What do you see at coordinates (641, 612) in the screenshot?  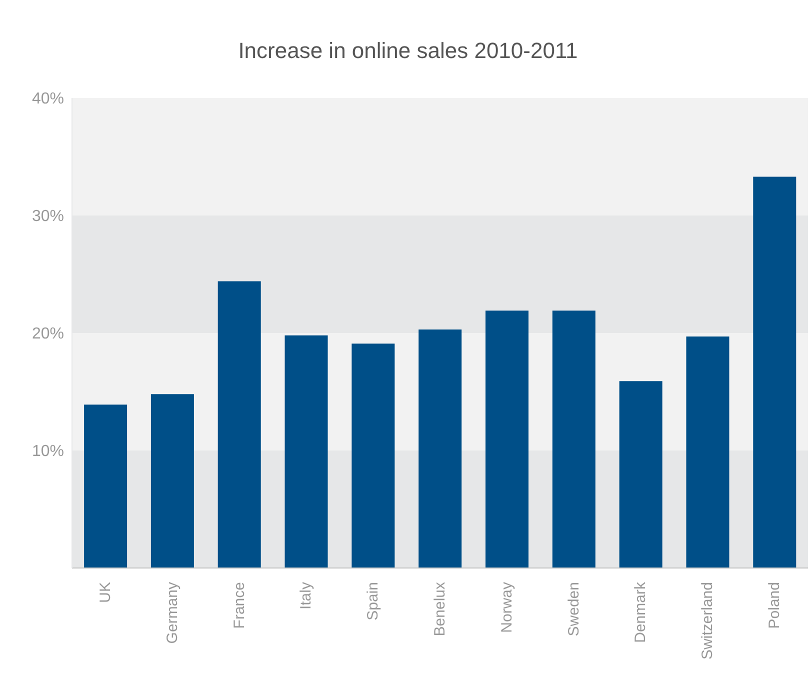 I see `x-tick-label: Denmark` at bounding box center [641, 612].